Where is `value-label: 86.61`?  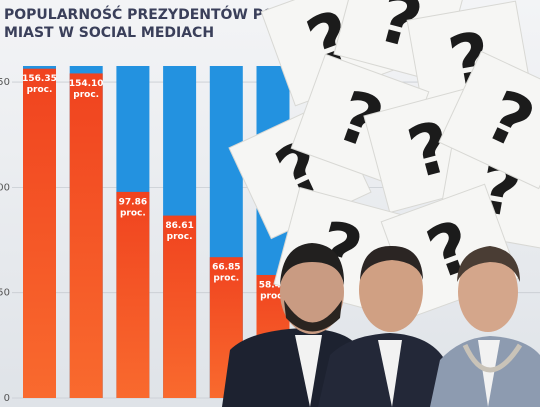 value-label: 86.61 is located at coordinates (179, 226).